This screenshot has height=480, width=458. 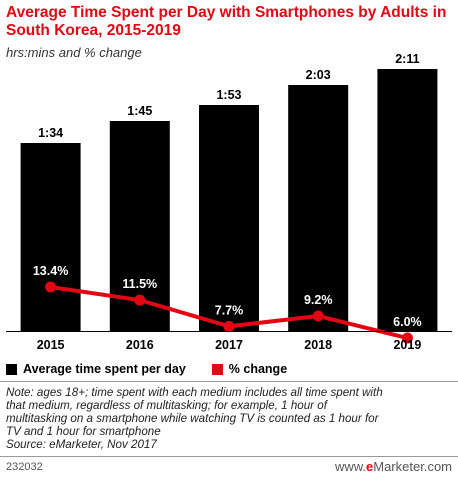 What do you see at coordinates (229, 326) in the screenshot?
I see `line-point-2017` at bounding box center [229, 326].